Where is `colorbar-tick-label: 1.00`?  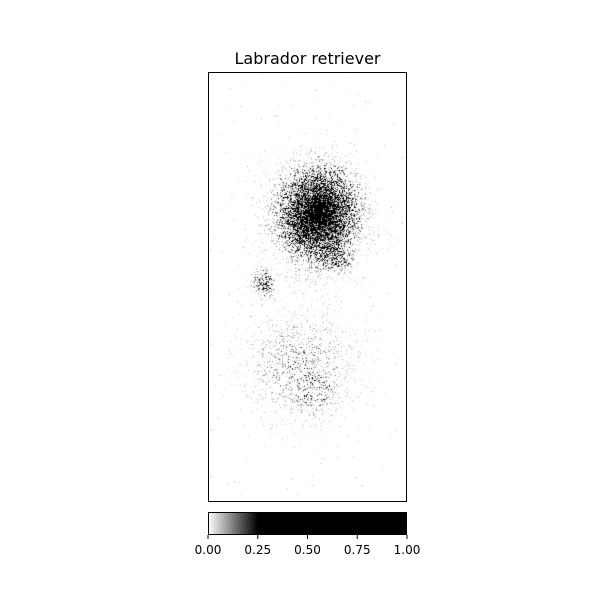 colorbar-tick-label: 1.00 is located at coordinates (407, 550).